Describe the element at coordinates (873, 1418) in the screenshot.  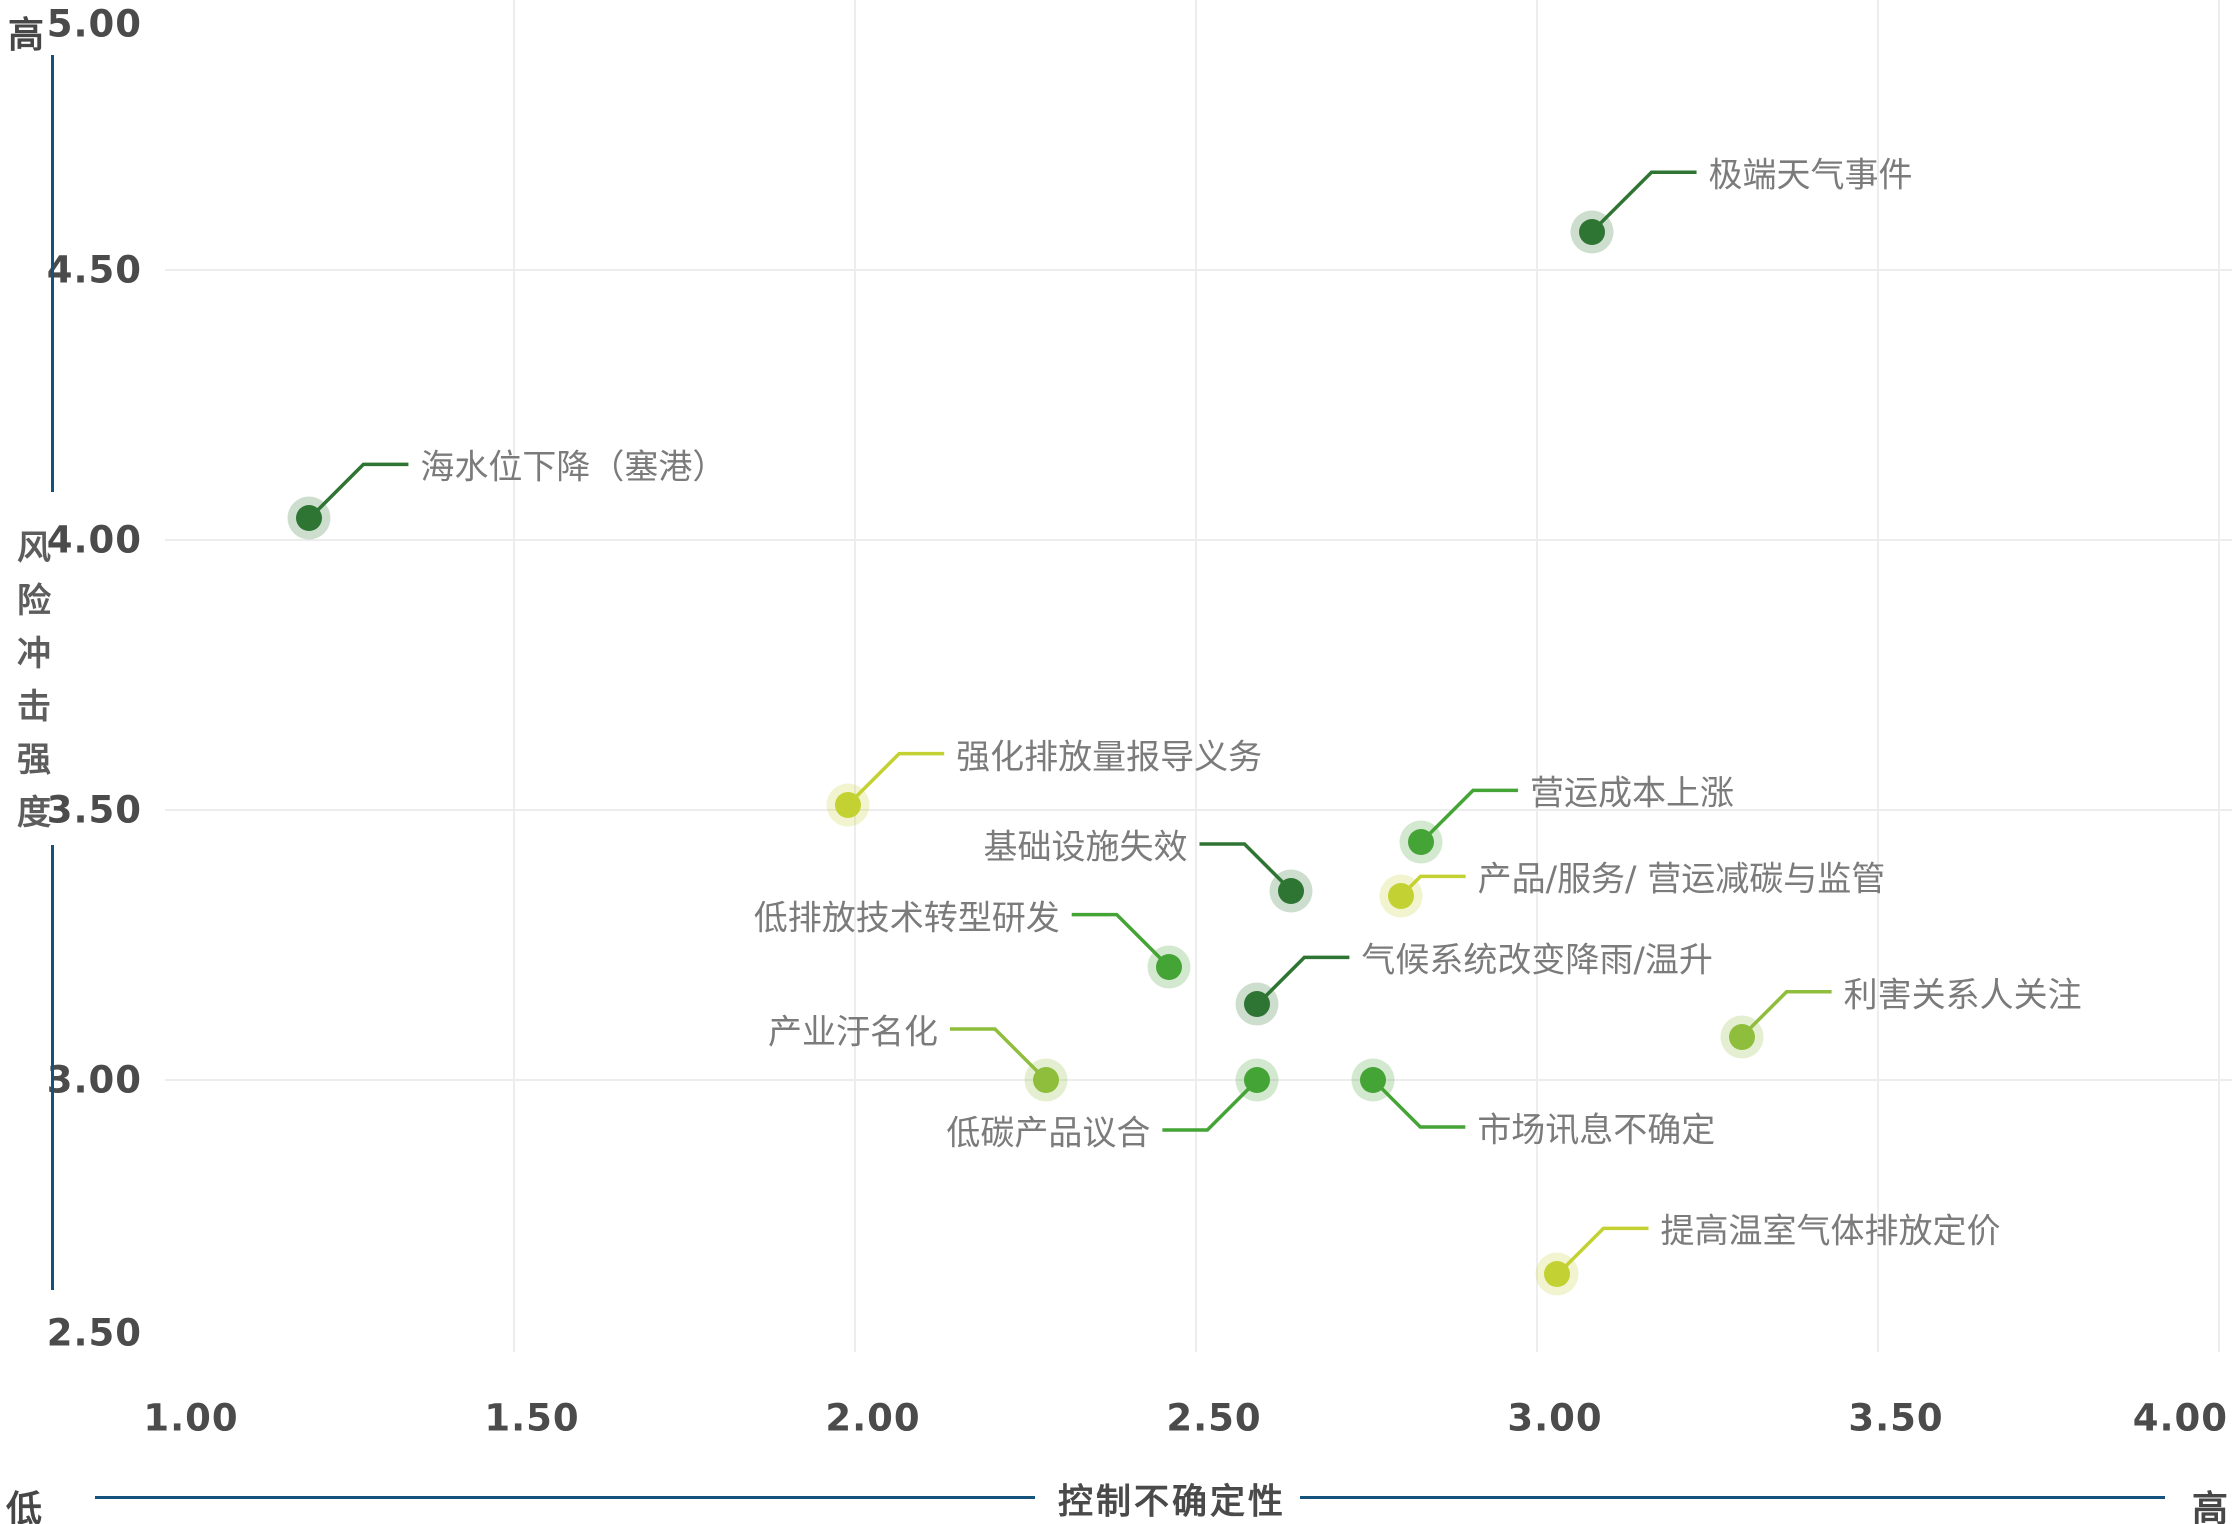
I see `x-tick-label: 2.00` at that location.